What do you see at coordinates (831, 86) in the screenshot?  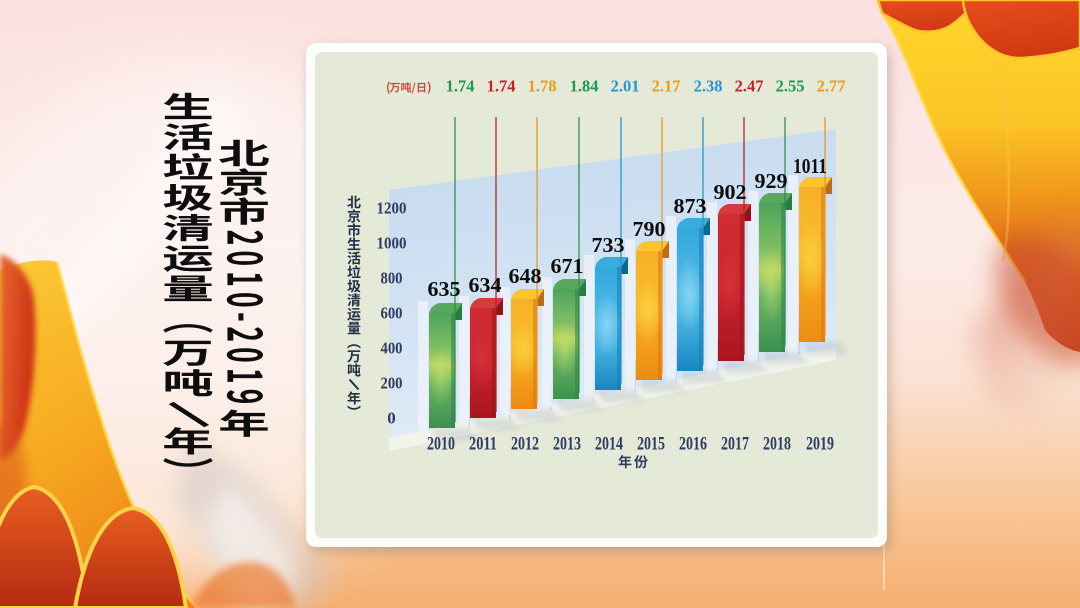 I see `svg-text: 2.77` at bounding box center [831, 86].